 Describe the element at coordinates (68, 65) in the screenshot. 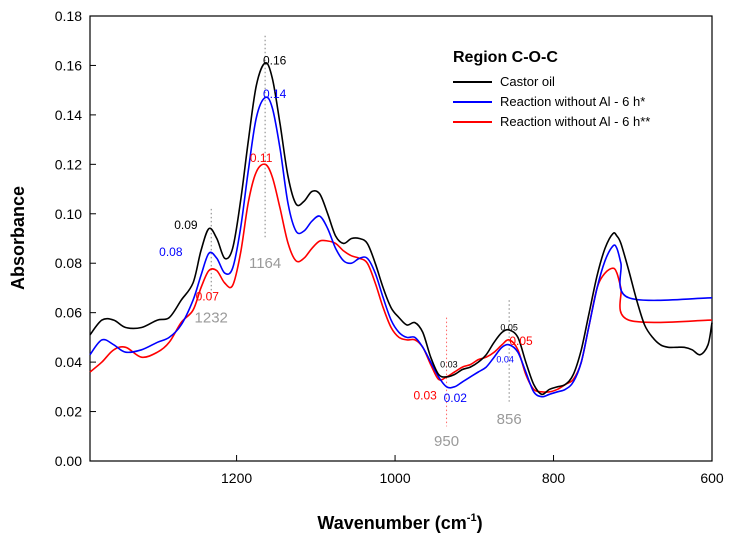

I see `y-tick-label: 0.16` at that location.